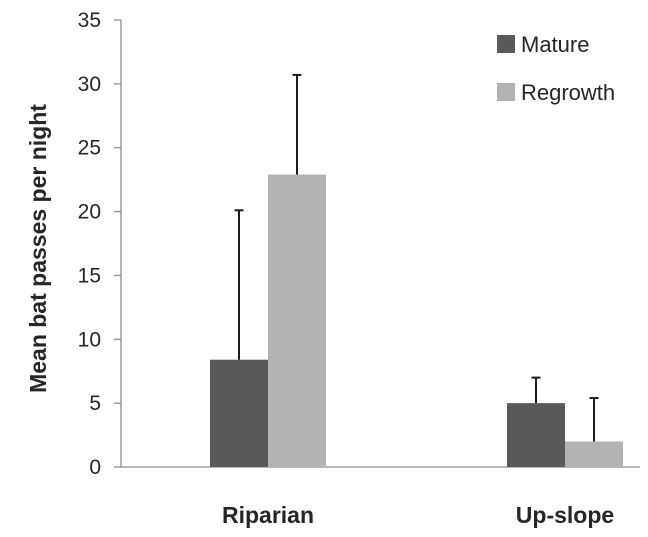  I want to click on bar-regrowth-riparian, so click(297, 320).